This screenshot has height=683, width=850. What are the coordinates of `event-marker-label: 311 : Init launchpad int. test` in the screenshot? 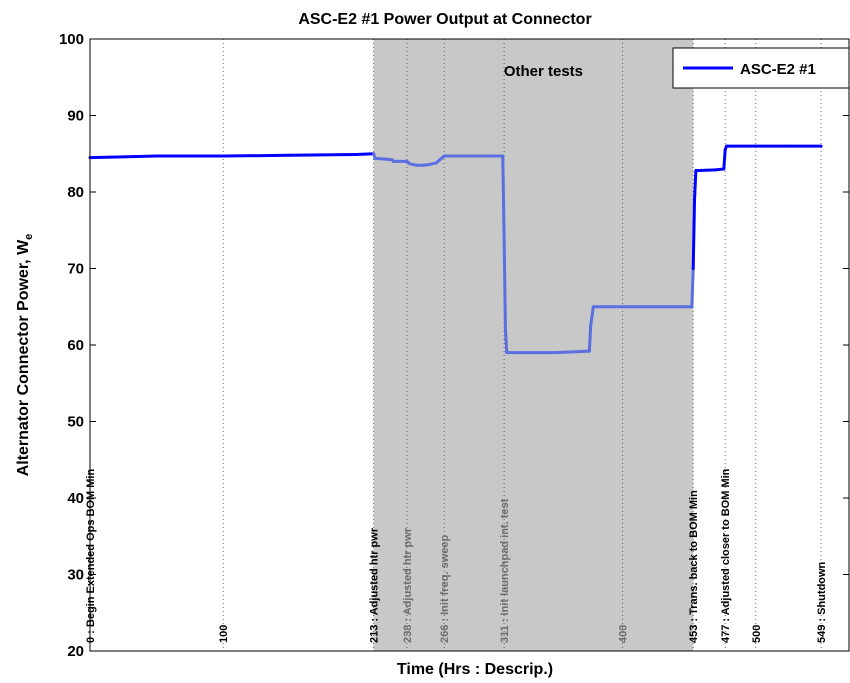 It's located at (505, 570).